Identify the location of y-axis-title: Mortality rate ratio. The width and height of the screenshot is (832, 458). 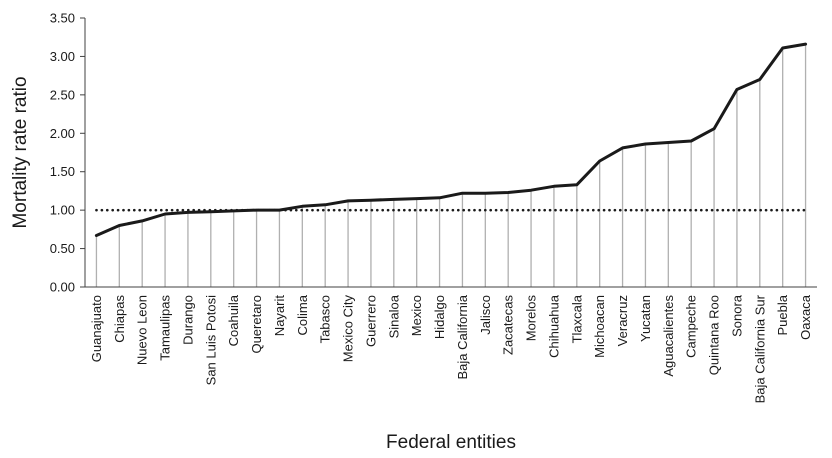
(20, 152).